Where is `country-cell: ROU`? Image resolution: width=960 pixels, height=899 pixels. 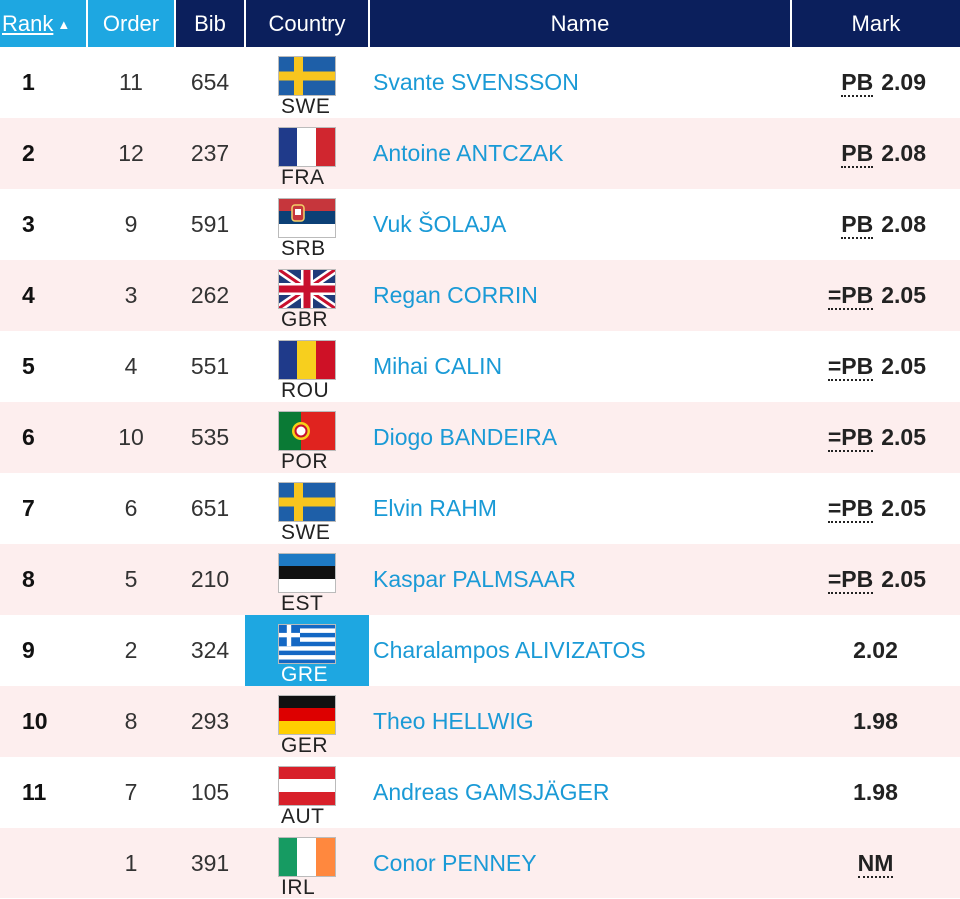
country-cell: ROU is located at coordinates (307, 366).